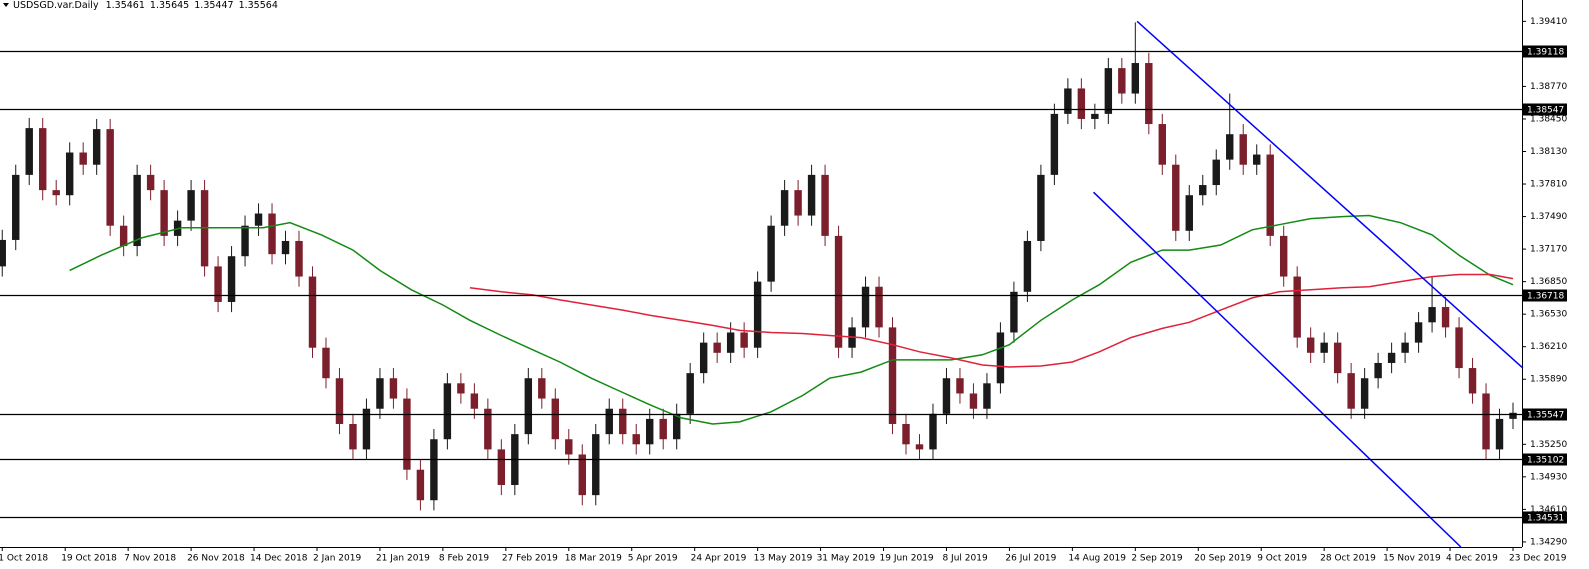 The height and width of the screenshot is (569, 1589). Describe the element at coordinates (1548, 445) in the screenshot. I see `y-tick-label: 1.35250` at that location.